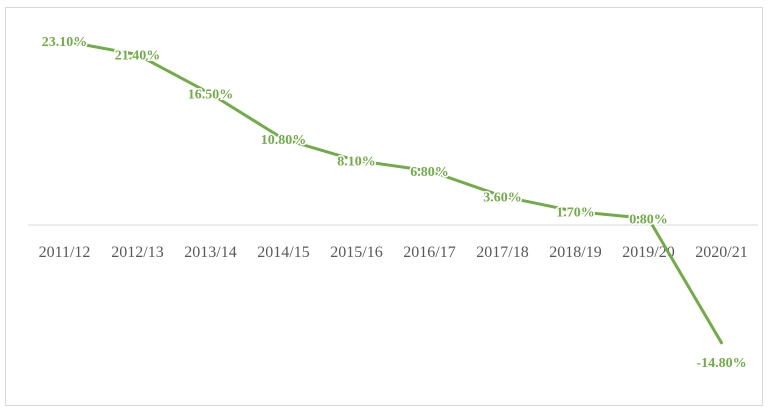 The height and width of the screenshot is (413, 770). What do you see at coordinates (356, 162) in the screenshot?
I see `data-label: 8.10%` at bounding box center [356, 162].